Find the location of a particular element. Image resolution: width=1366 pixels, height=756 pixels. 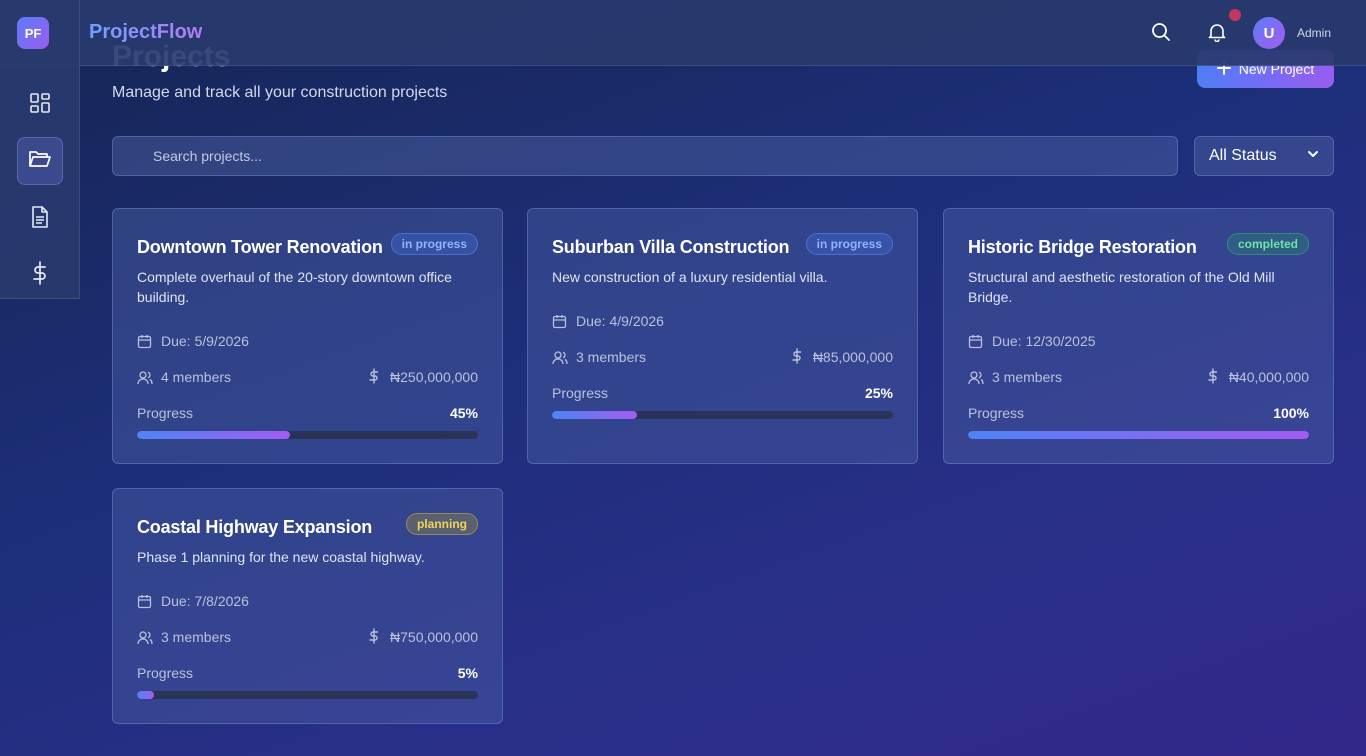

budget: ₦40,000,000 is located at coordinates (1258, 377).